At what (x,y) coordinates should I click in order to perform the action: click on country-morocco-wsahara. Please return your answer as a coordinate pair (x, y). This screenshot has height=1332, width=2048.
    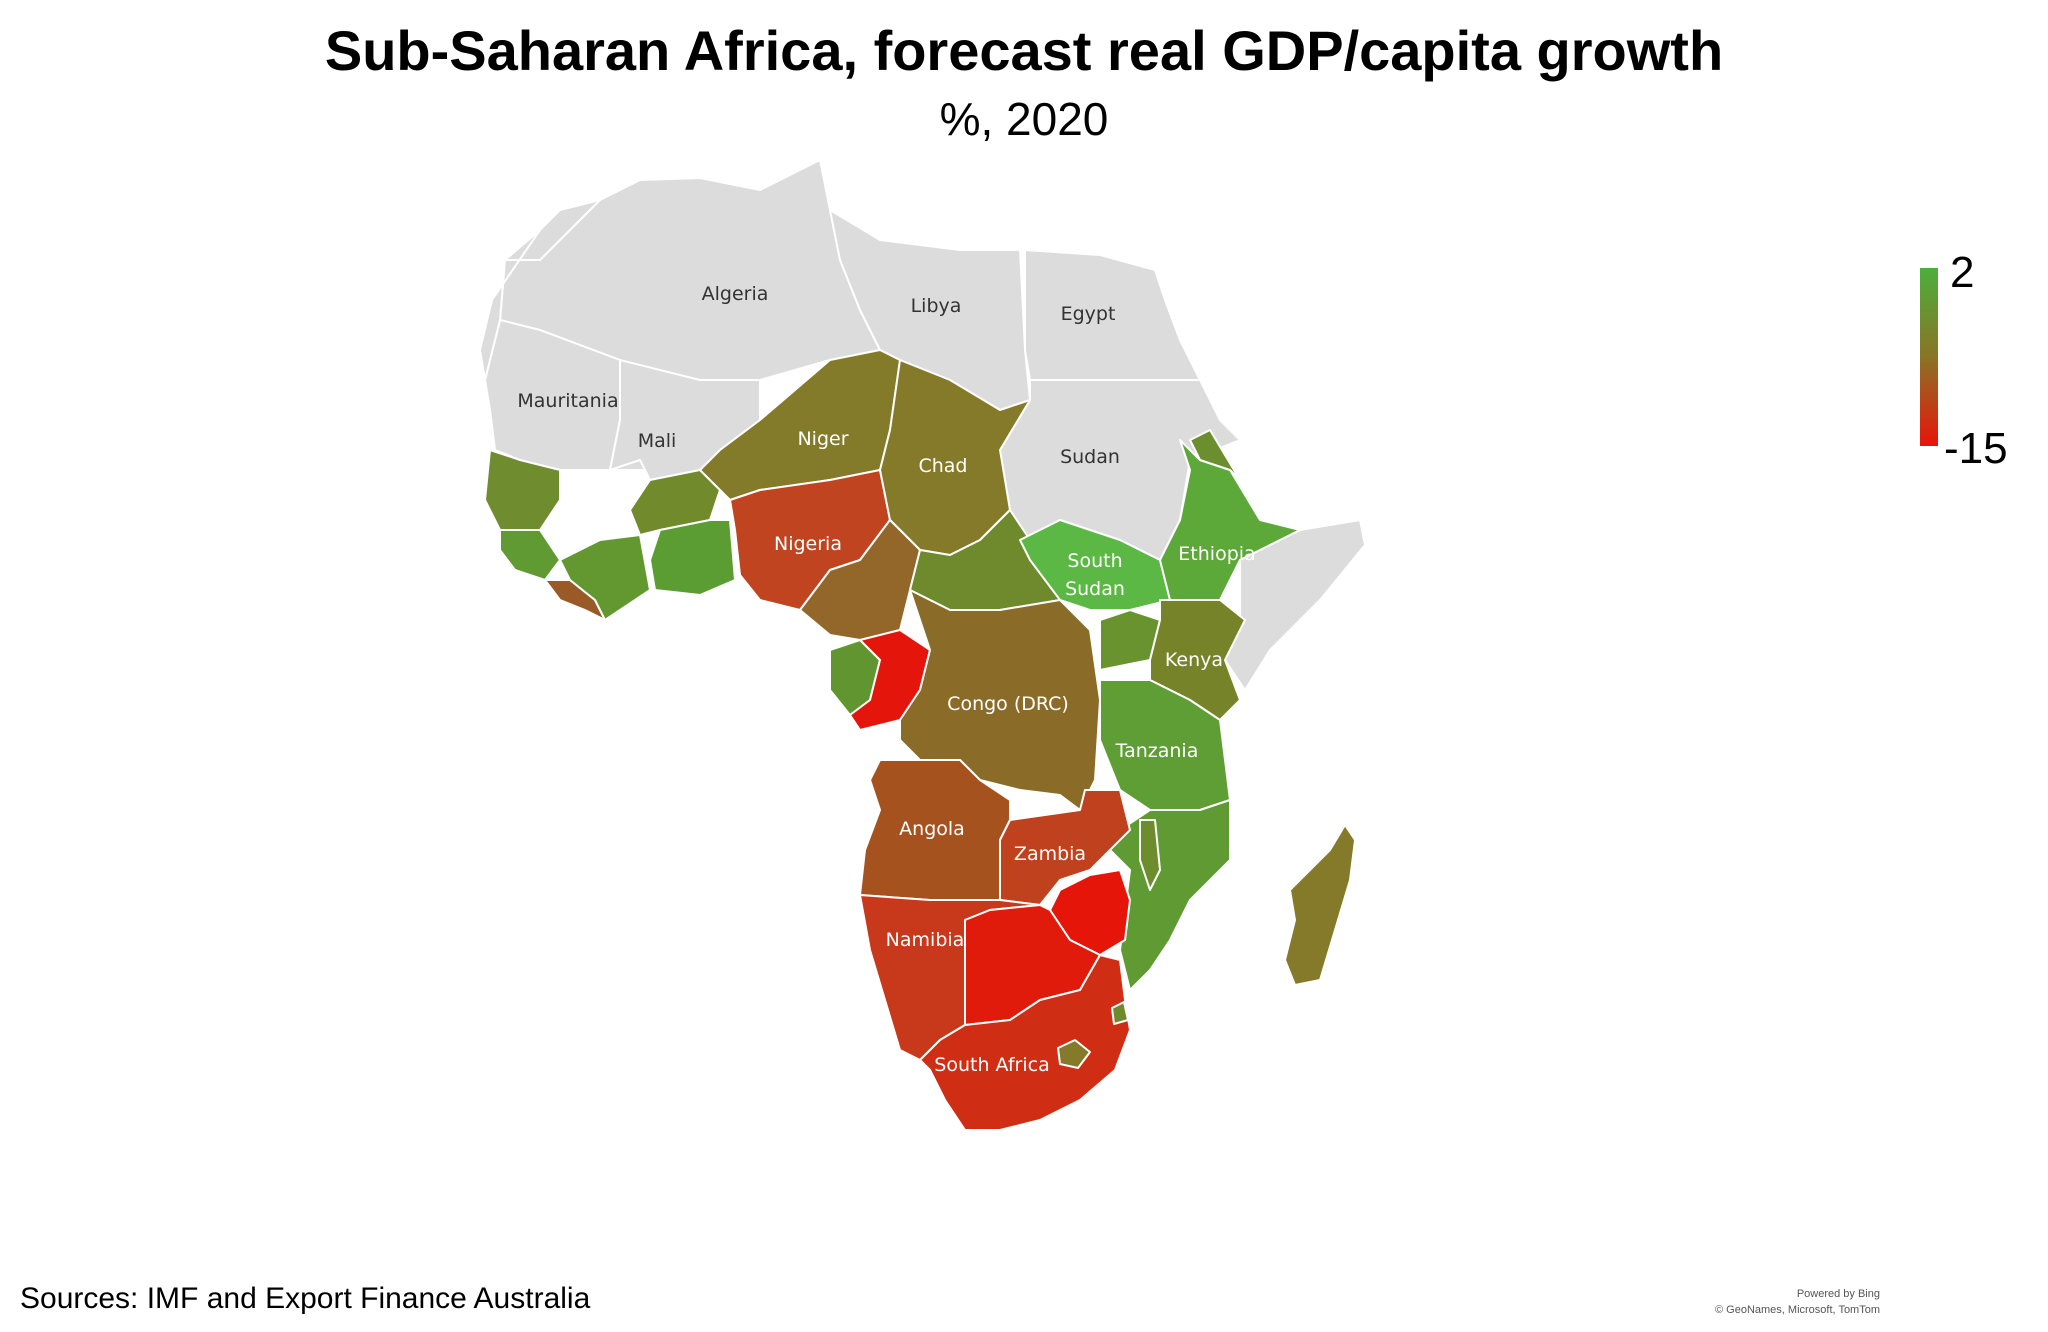
    Looking at the image, I should click on (540, 290).